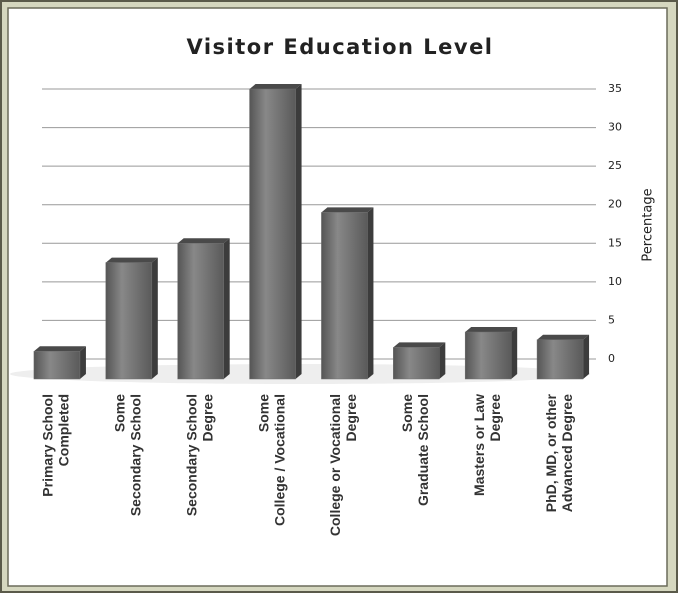 The height and width of the screenshot is (593, 678). Describe the element at coordinates (64, 430) in the screenshot. I see `x-tick-label: Completed` at that location.